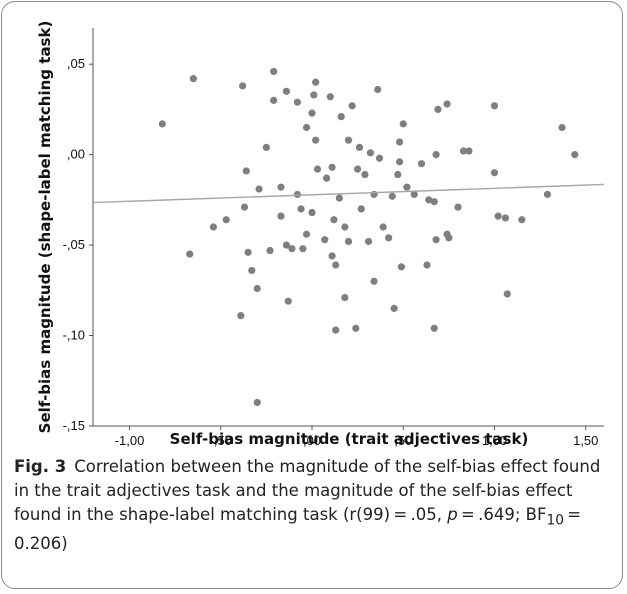  I want to click on x-tick-label: 1,00, so click(494, 440).